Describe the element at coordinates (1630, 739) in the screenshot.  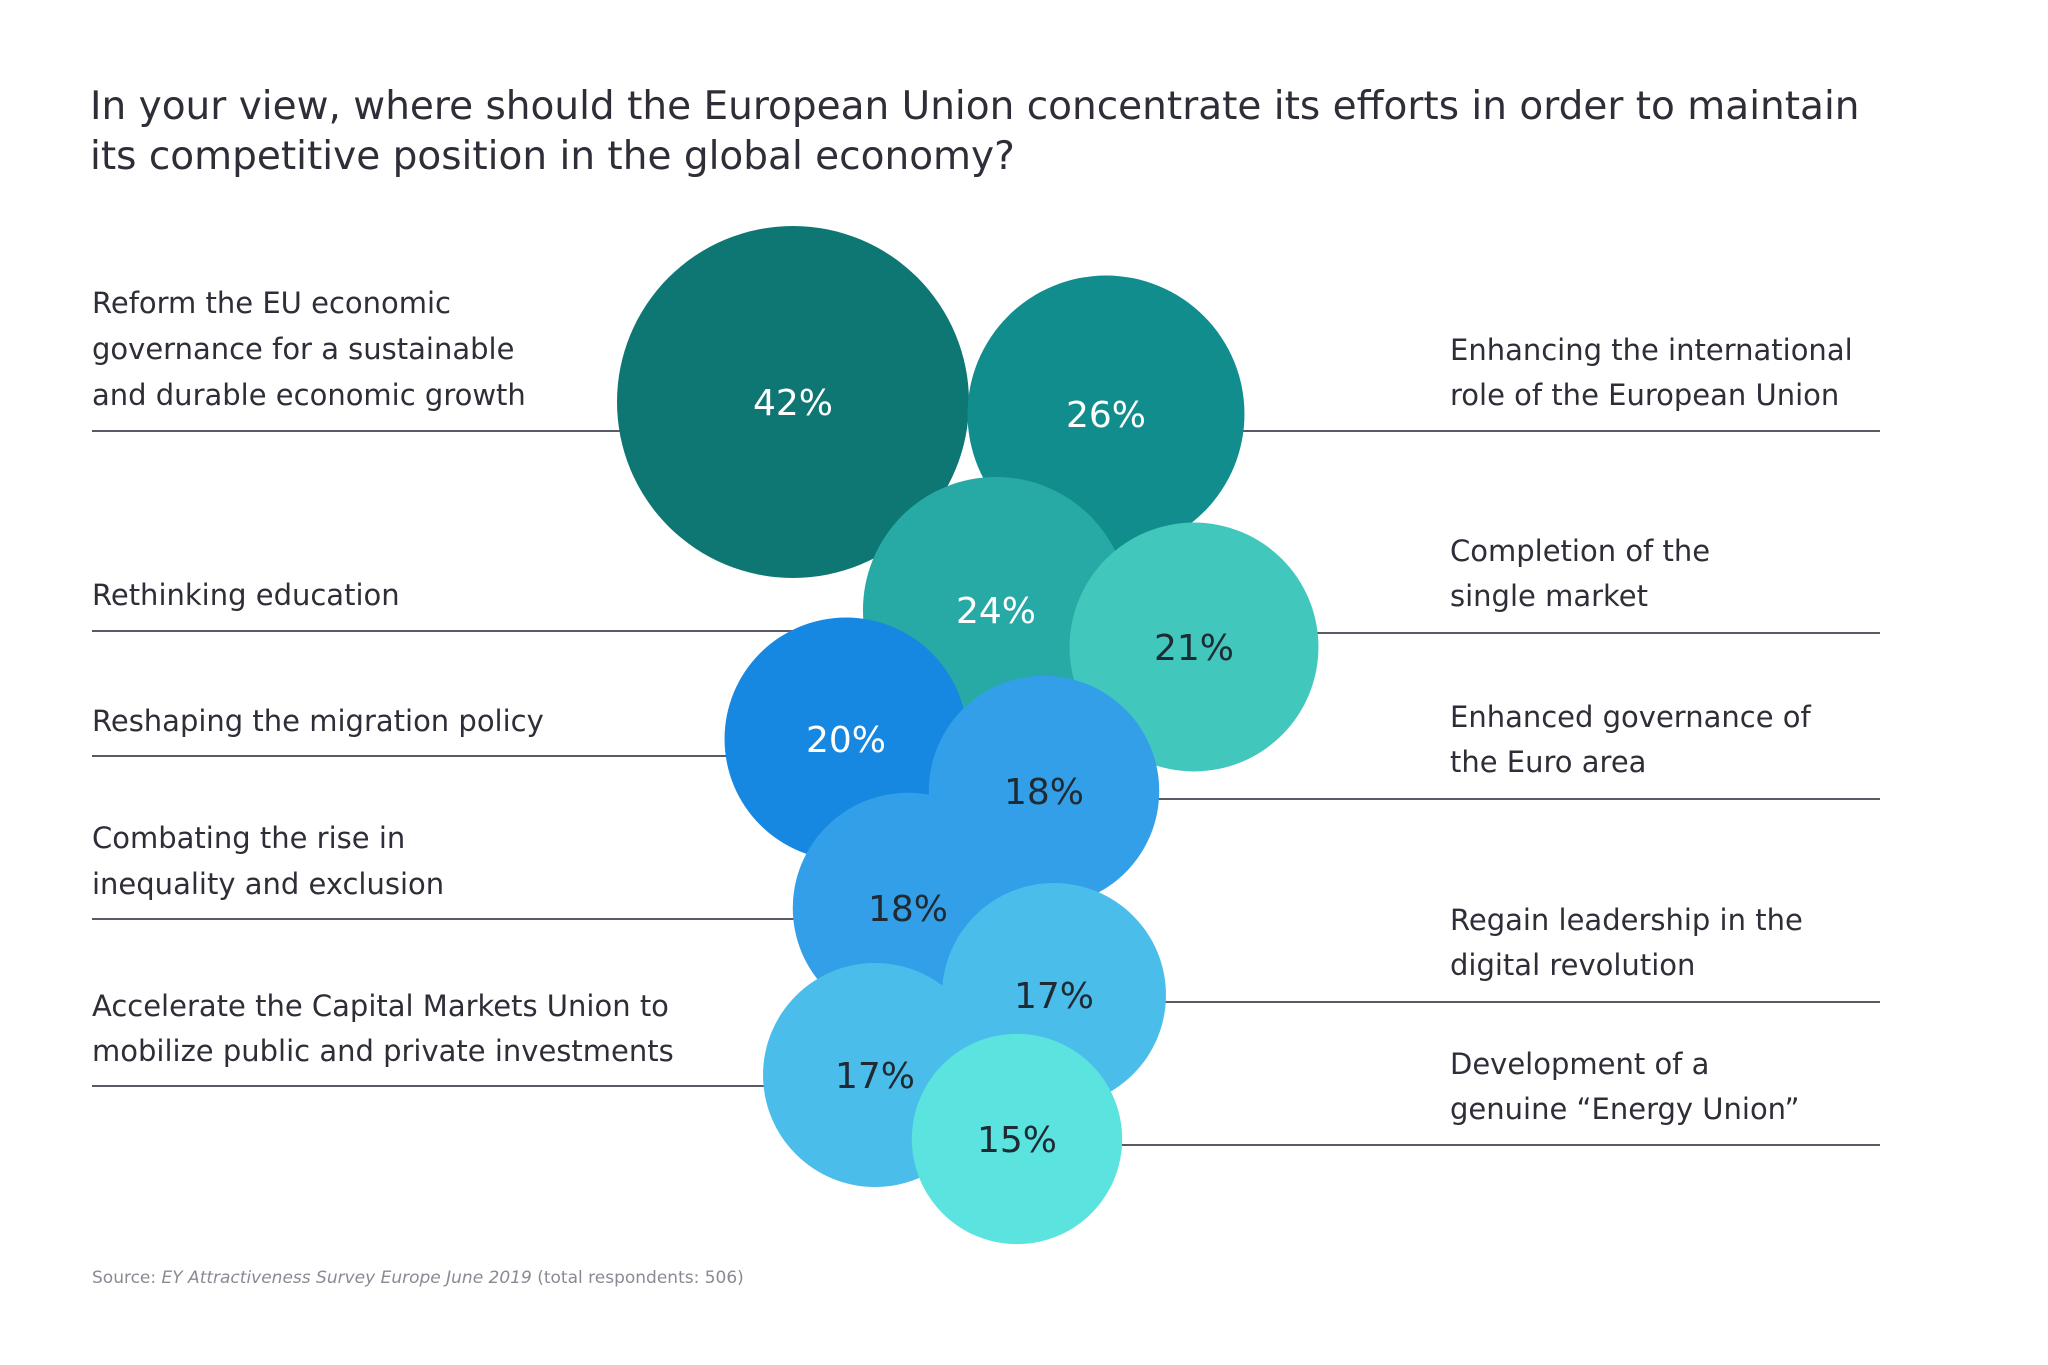
I see `category-label: Enhanced governance of the Euro area` at that location.